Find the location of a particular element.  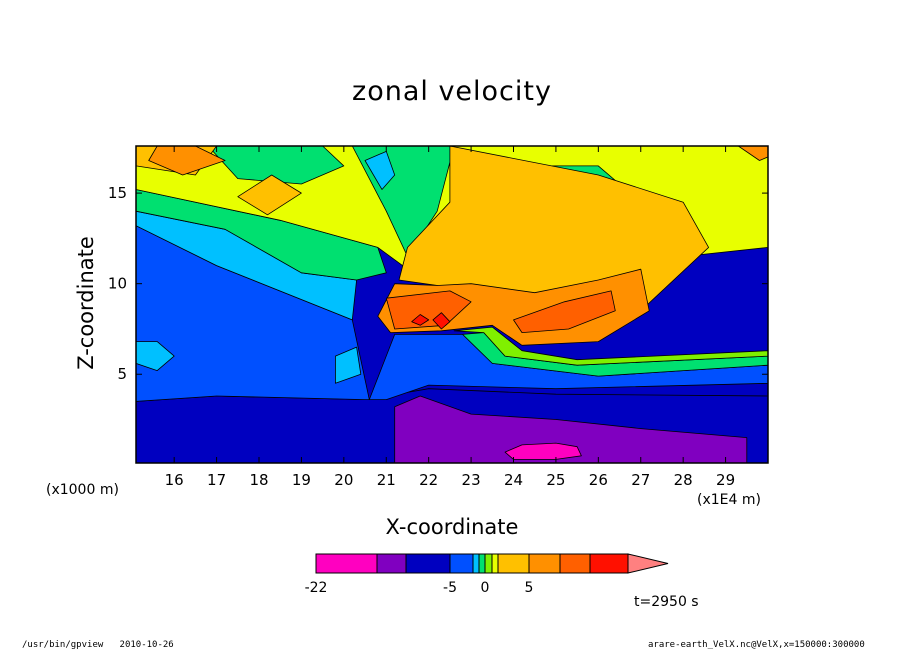

y-tick-label-10: 10 is located at coordinates (117, 284).